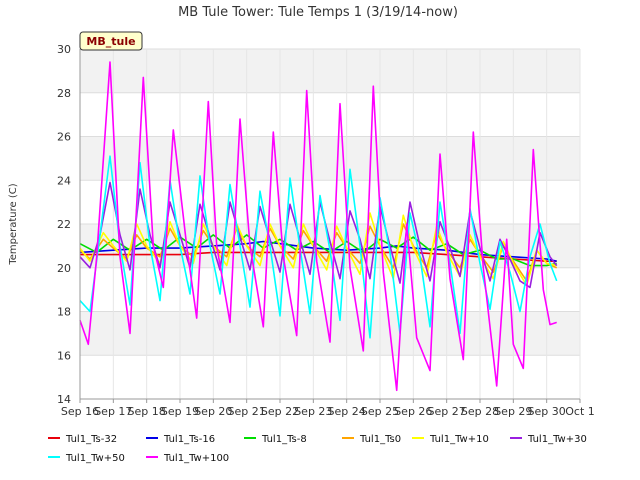 This screenshot has height=480, width=640. Describe the element at coordinates (313, 411) in the screenshot. I see `x-tick-label: Sep 23` at that location.